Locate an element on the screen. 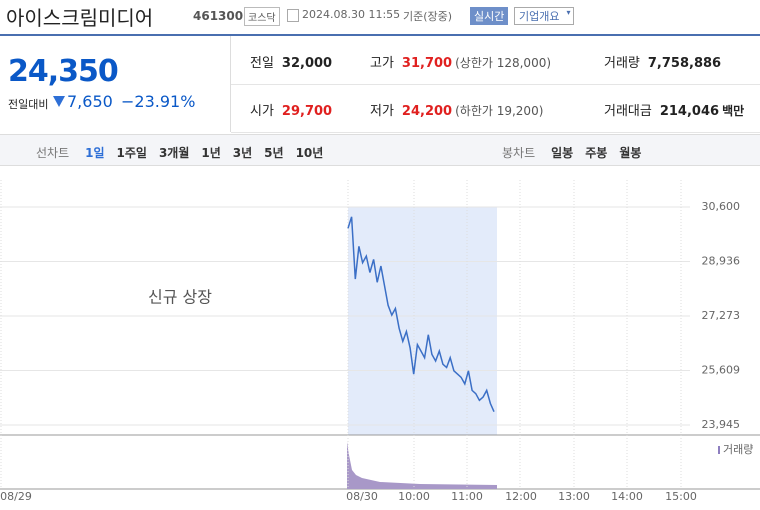  stat: 시가 29,700 is located at coordinates (291, 109).